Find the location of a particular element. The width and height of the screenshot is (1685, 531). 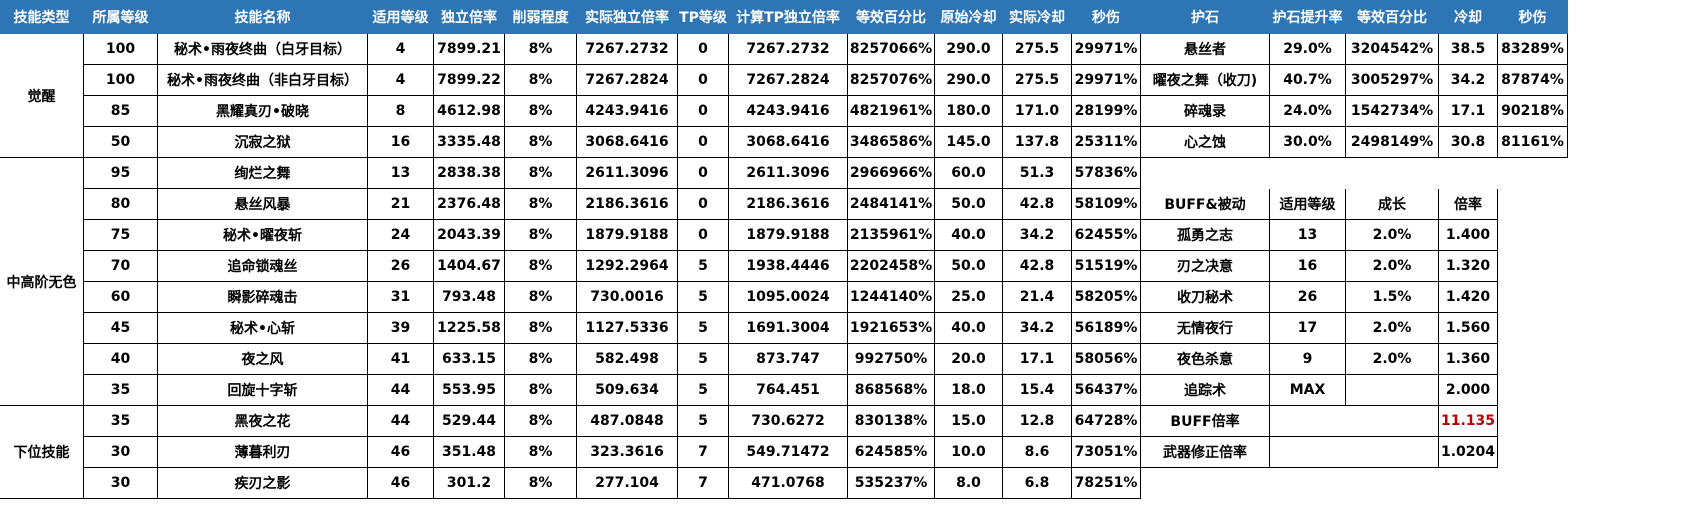

buff-total-label: BUFF倍率 is located at coordinates (1205, 421).